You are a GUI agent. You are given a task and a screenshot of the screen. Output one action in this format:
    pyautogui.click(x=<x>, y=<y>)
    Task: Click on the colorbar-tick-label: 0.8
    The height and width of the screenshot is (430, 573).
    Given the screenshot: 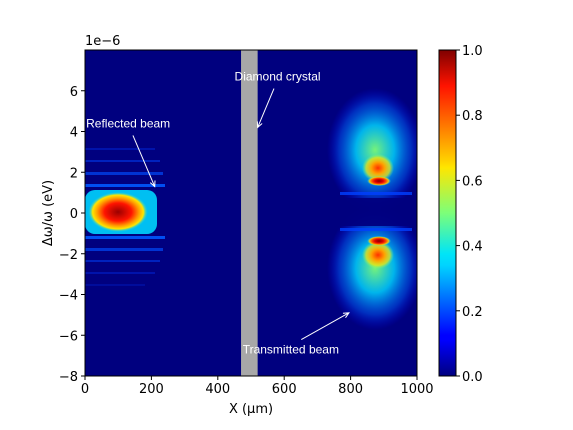 What is the action you would take?
    pyautogui.click(x=472, y=116)
    